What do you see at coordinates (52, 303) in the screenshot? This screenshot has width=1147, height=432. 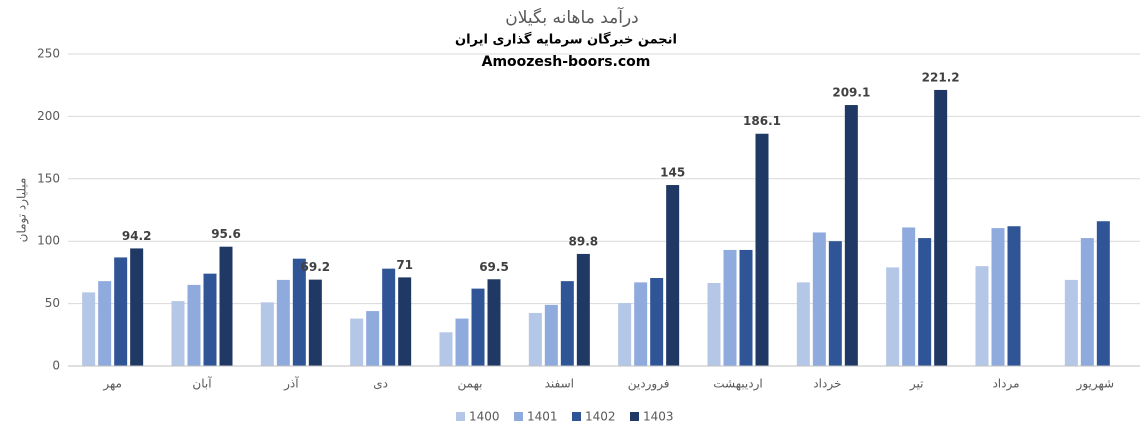 I see `y-tick-label: 50` at bounding box center [52, 303].